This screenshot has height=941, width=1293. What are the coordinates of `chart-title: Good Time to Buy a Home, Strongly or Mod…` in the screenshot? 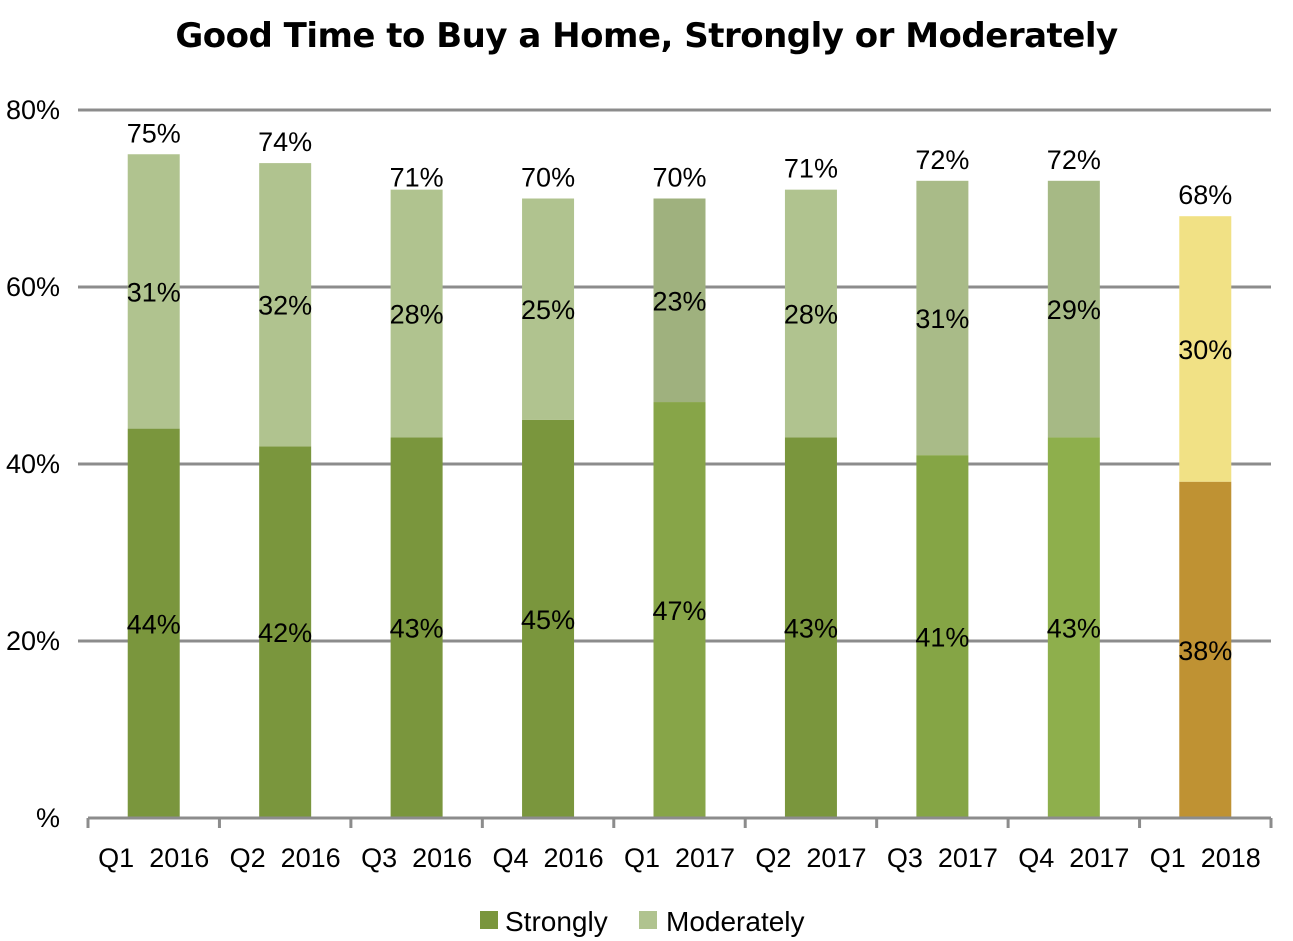 It's located at (646, 36).